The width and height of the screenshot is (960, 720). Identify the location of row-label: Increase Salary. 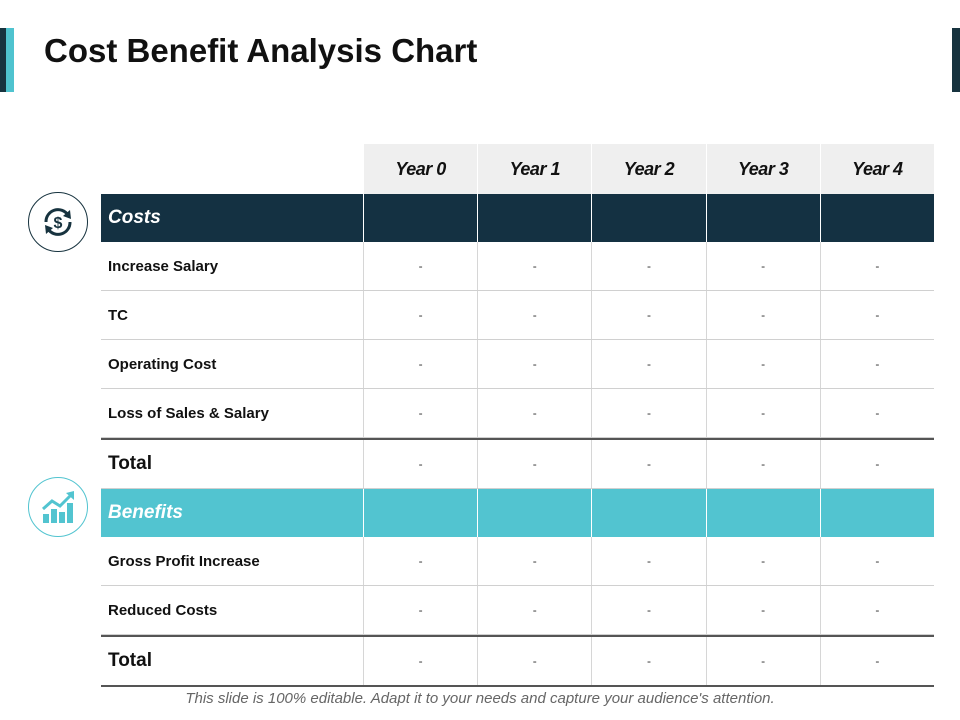
(163, 266).